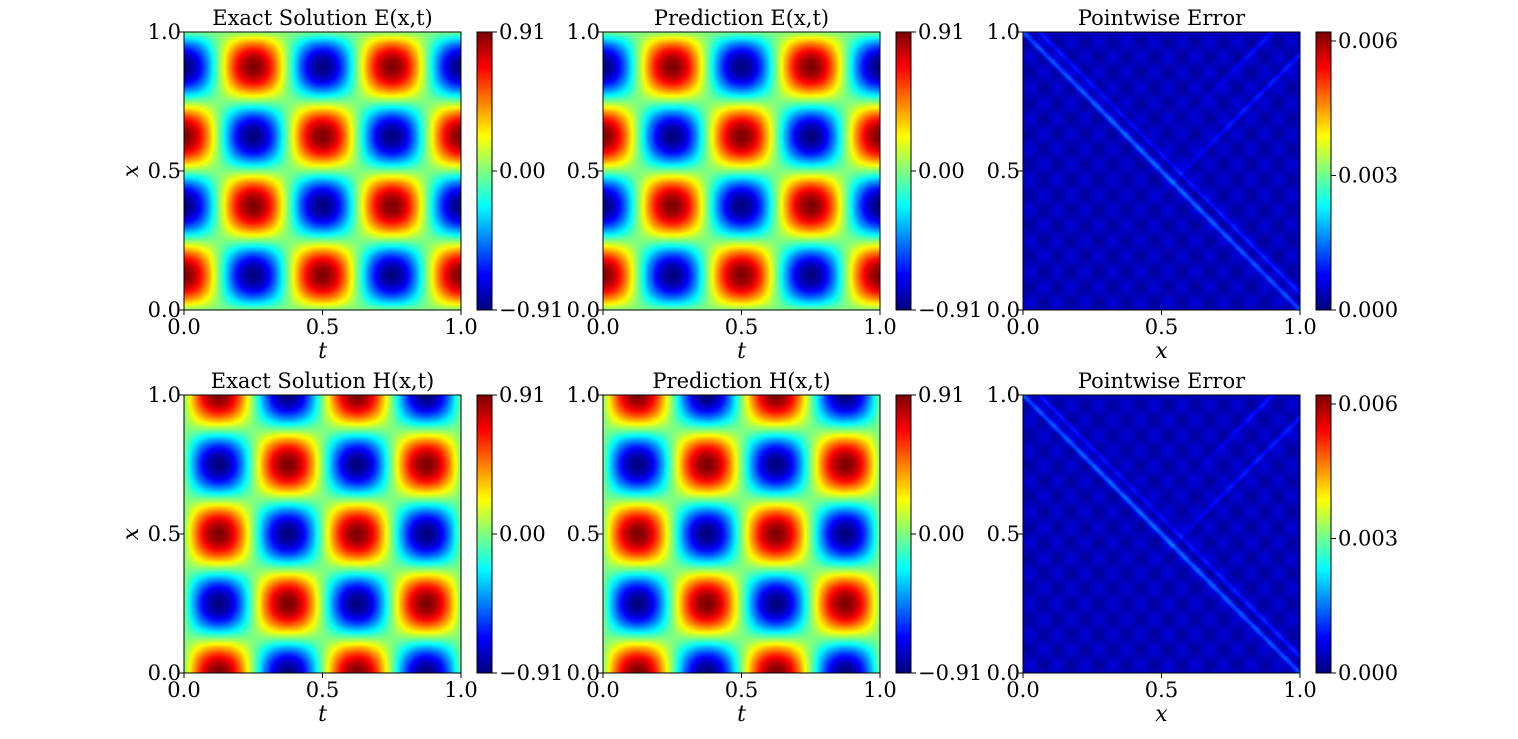 This screenshot has height=739, width=1518. What do you see at coordinates (741, 381) in the screenshot?
I see `panel-title: Prediction H(x,t)` at bounding box center [741, 381].